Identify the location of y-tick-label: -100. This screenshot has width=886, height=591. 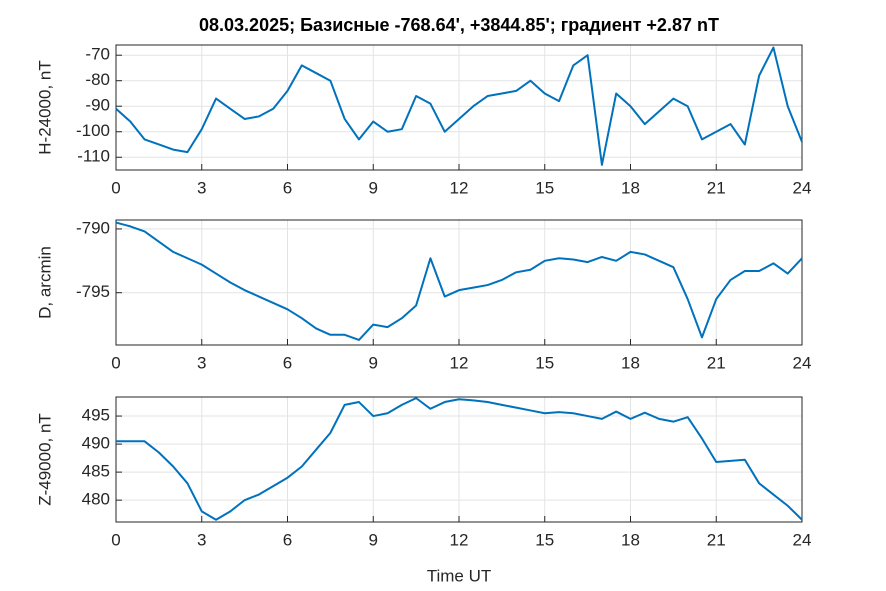
(93, 130).